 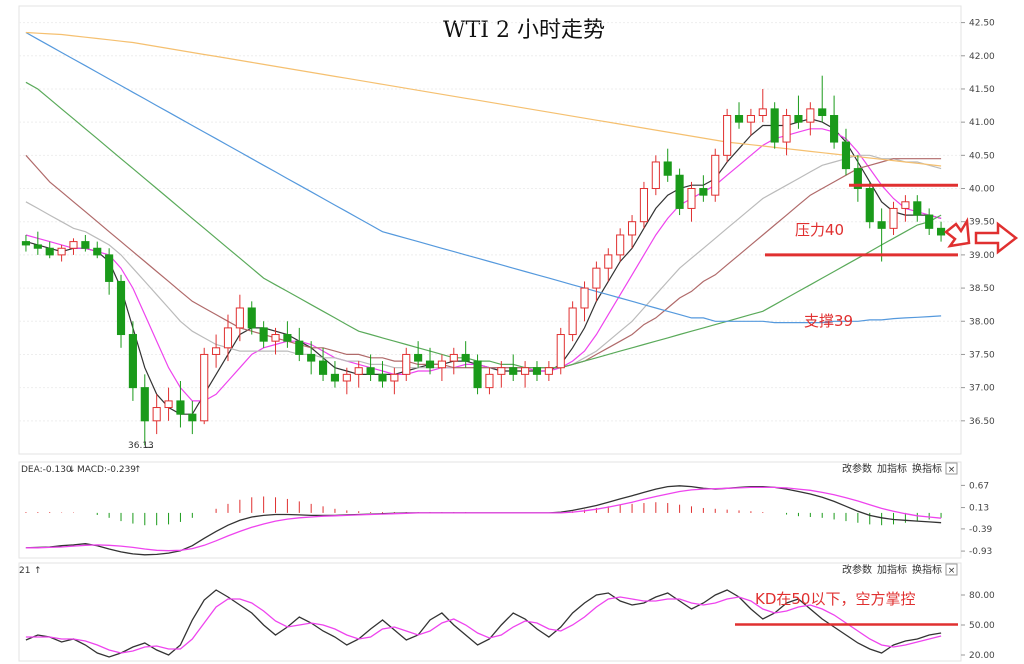 I want to click on arrow-right-icon, so click(x=996, y=238).